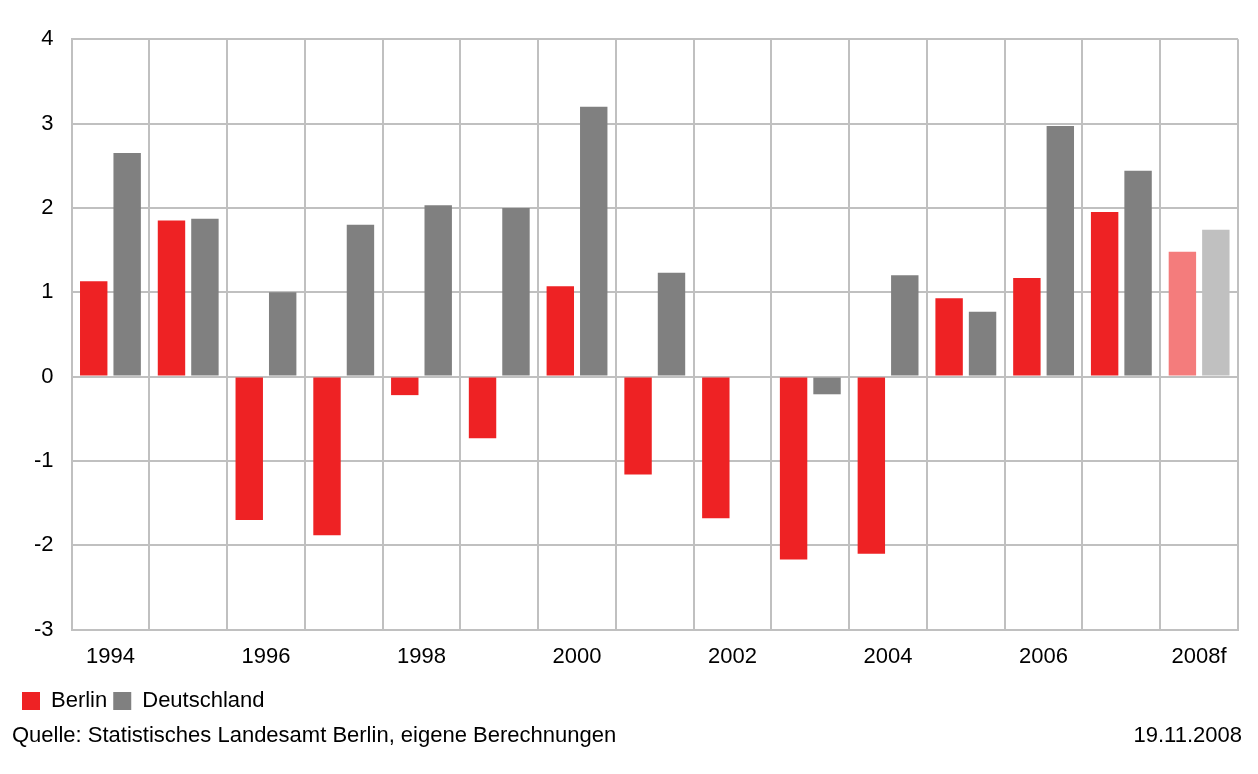 This screenshot has width=1258, height=774. Describe the element at coordinates (79, 700) in the screenshot. I see `legend-label: Berlin` at that location.